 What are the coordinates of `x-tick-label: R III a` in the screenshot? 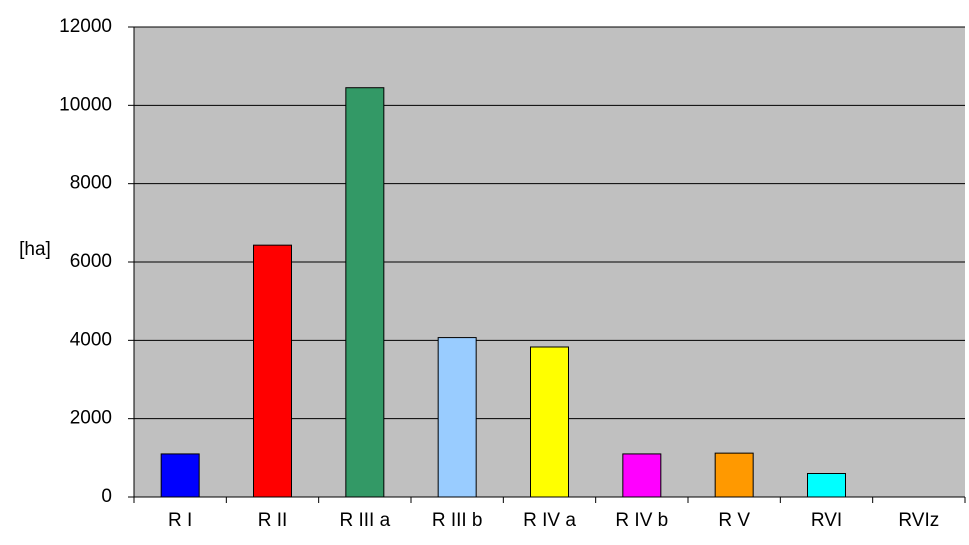 It's located at (364, 520).